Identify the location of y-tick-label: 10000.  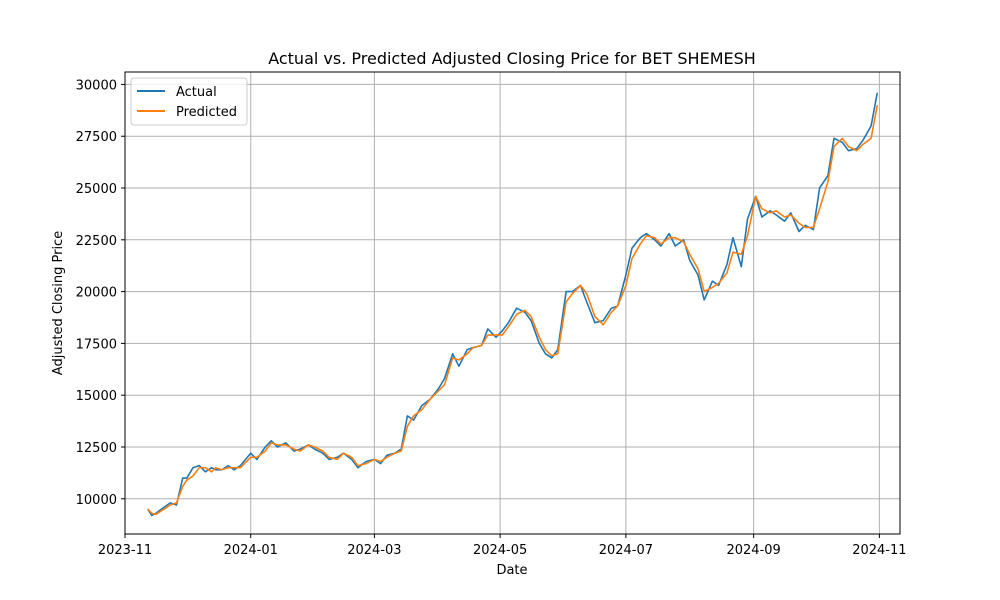
(96, 500).